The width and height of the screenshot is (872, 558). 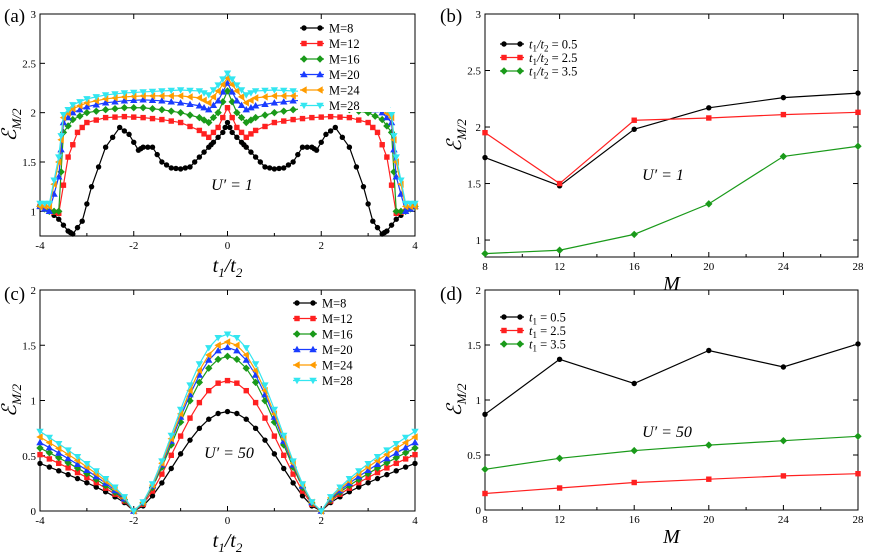 I want to click on legend-label: M=16, so click(x=337, y=335).